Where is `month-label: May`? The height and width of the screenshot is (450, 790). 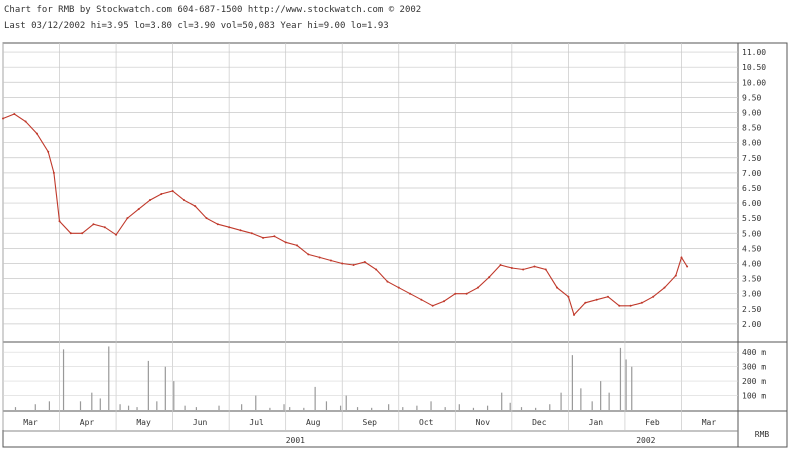
month-label: May is located at coordinates (143, 422).